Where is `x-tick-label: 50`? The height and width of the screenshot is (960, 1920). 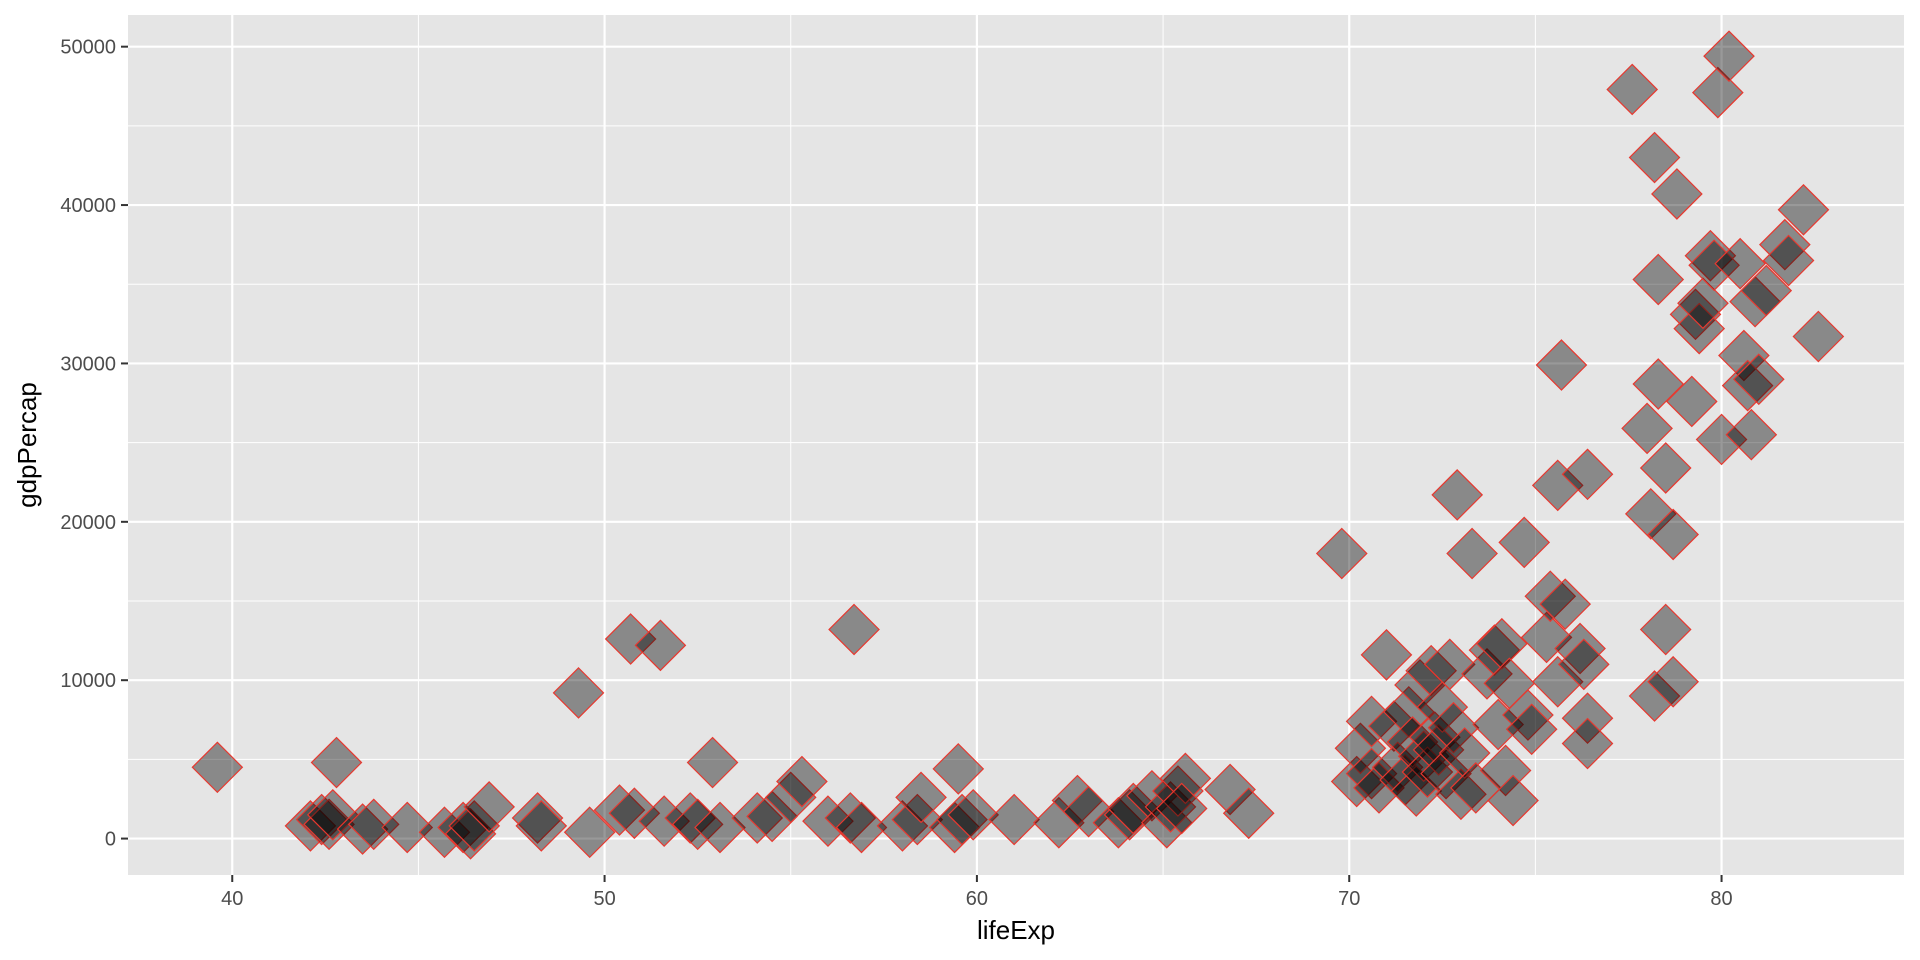 x-tick-label: 50 is located at coordinates (604, 899).